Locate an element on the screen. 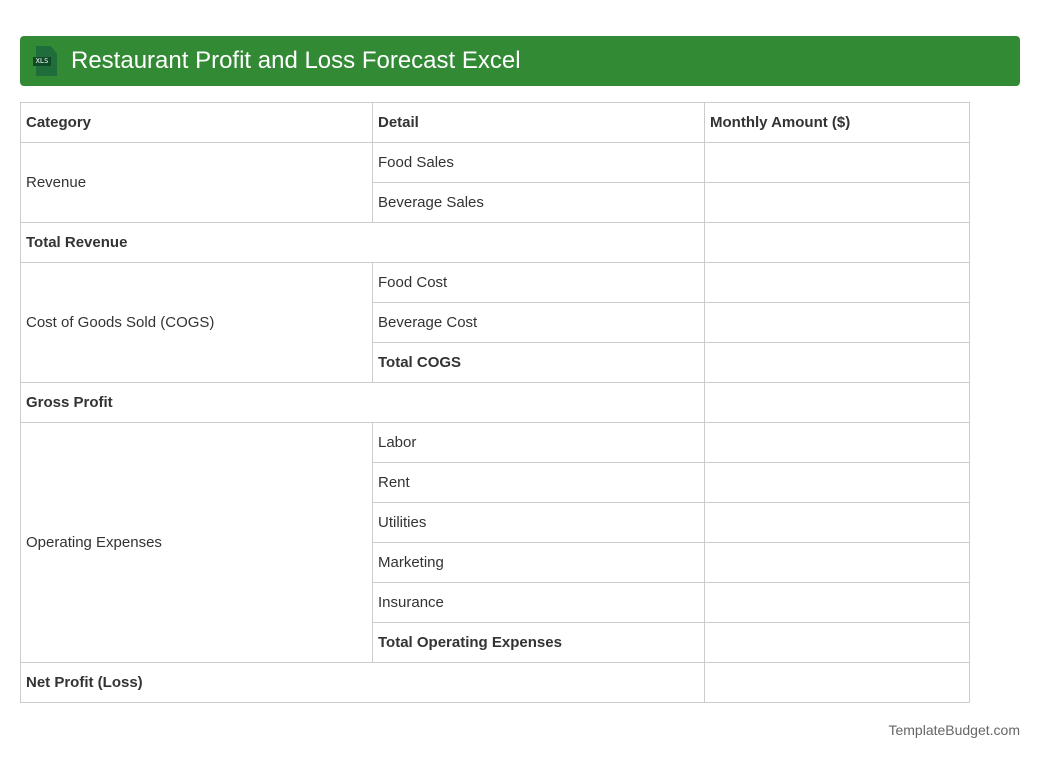 The image size is (1040, 760). category-cell: Cost of Goods Sold (COGS) is located at coordinates (196, 322).